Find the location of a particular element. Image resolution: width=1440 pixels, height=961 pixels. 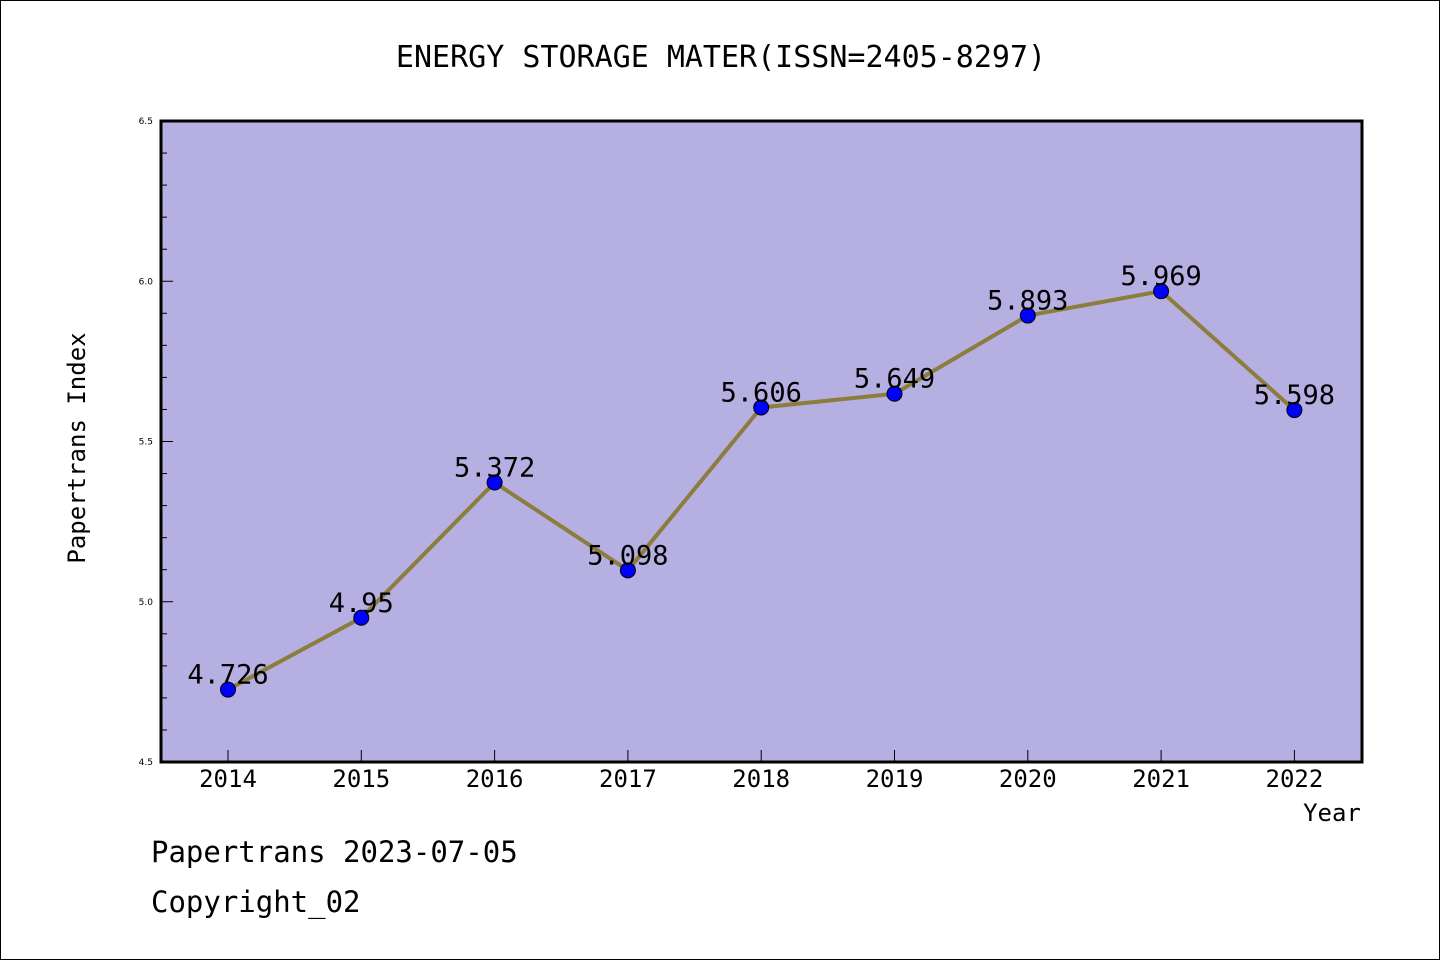

data-label: 5.372 is located at coordinates (494, 468).